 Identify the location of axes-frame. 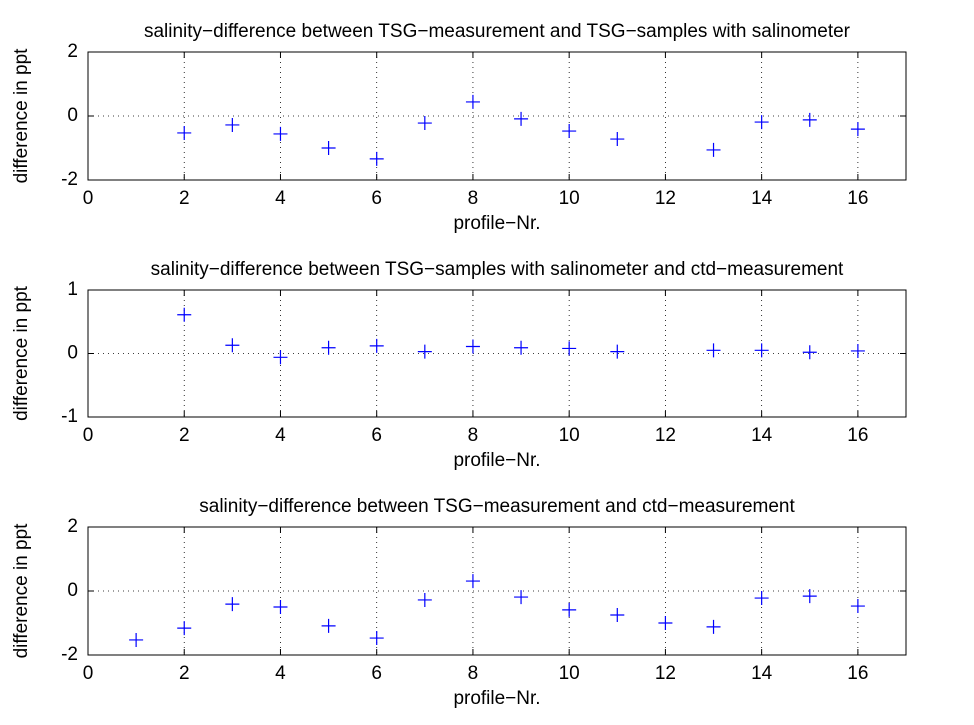
(497, 353).